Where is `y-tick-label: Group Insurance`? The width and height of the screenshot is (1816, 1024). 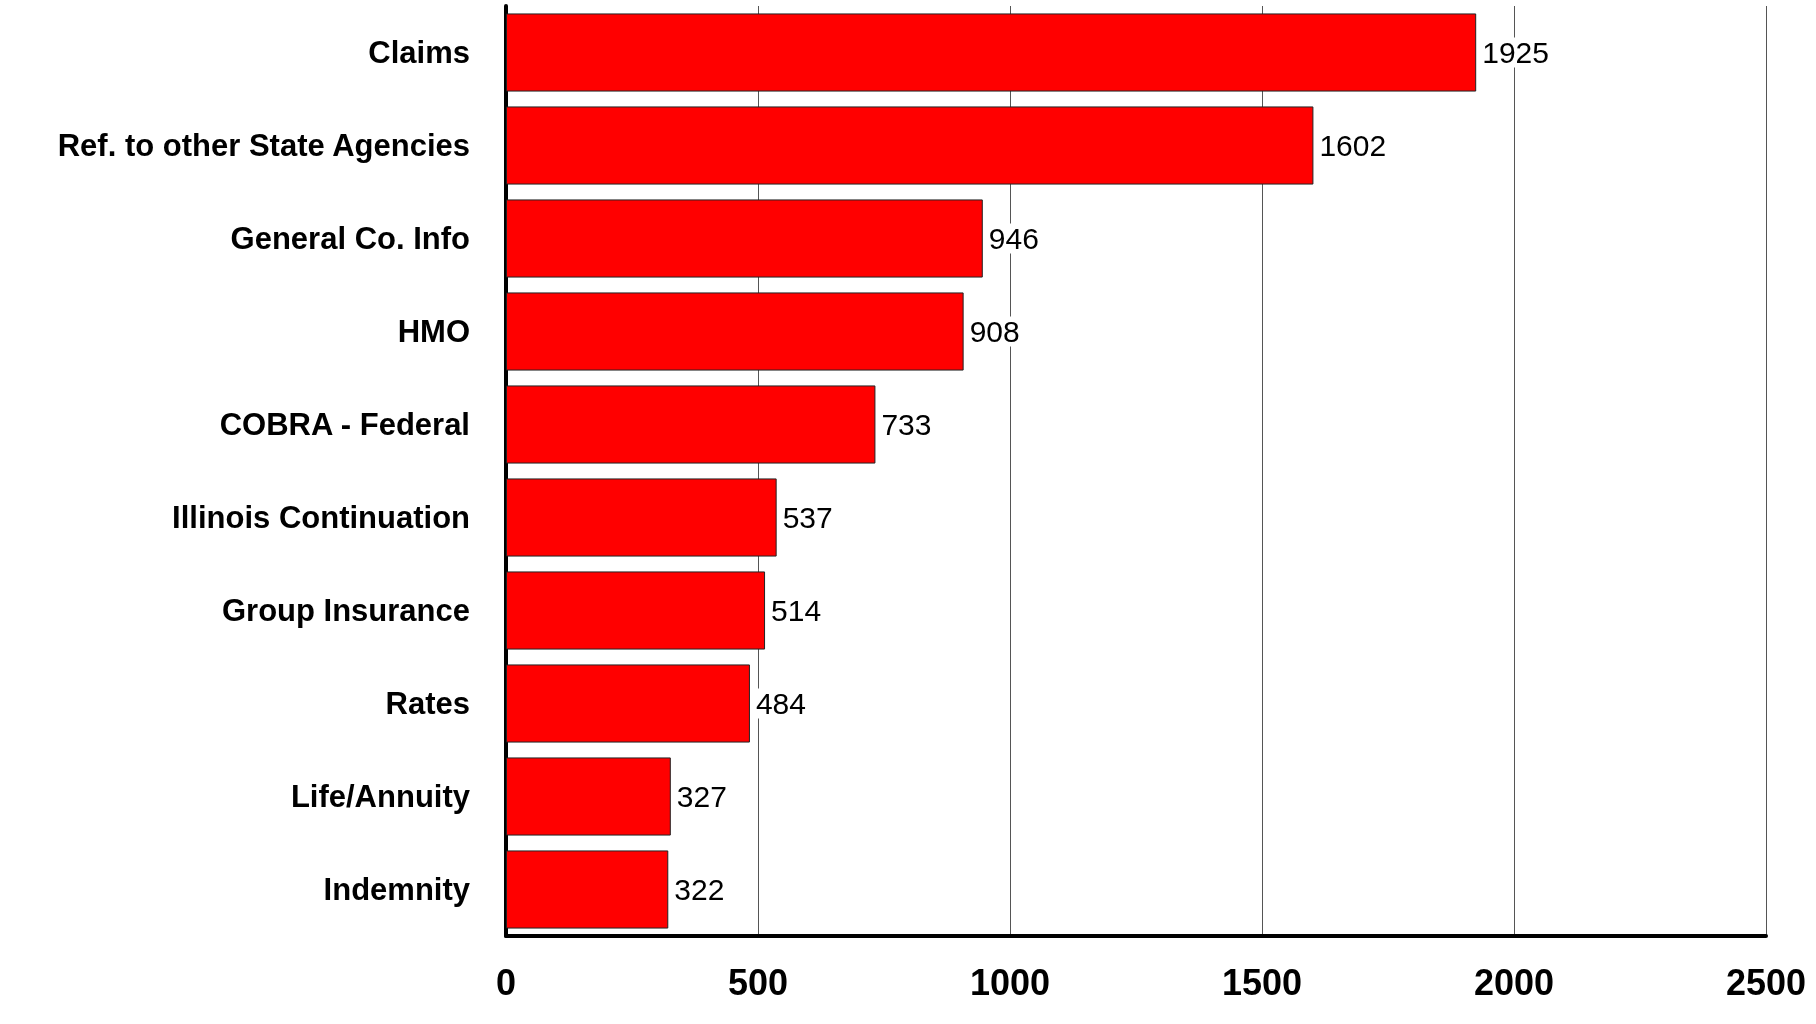 y-tick-label: Group Insurance is located at coordinates (345, 610).